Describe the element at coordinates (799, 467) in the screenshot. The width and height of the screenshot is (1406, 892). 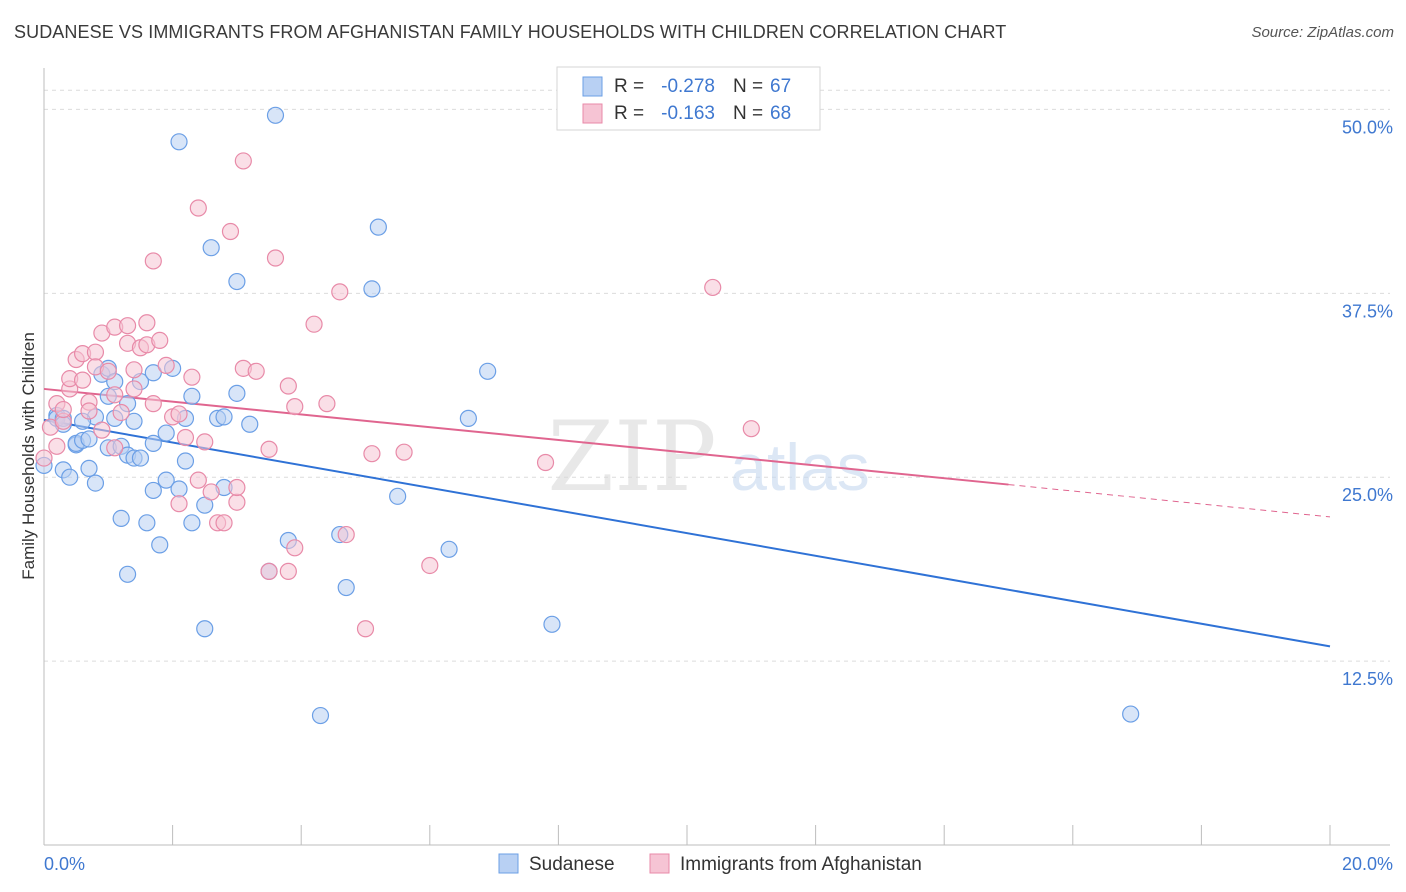
I see `watermark-atlas: atlas` at that location.